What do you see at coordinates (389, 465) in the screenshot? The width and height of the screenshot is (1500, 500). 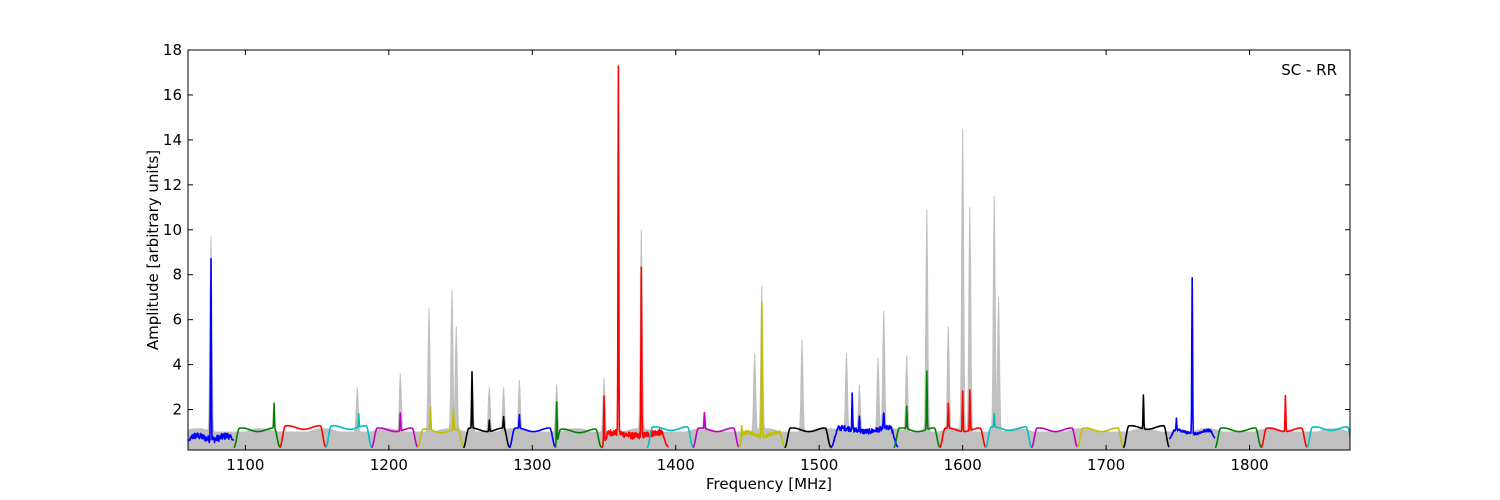 I see `x-tick-label: 1200` at bounding box center [389, 465].